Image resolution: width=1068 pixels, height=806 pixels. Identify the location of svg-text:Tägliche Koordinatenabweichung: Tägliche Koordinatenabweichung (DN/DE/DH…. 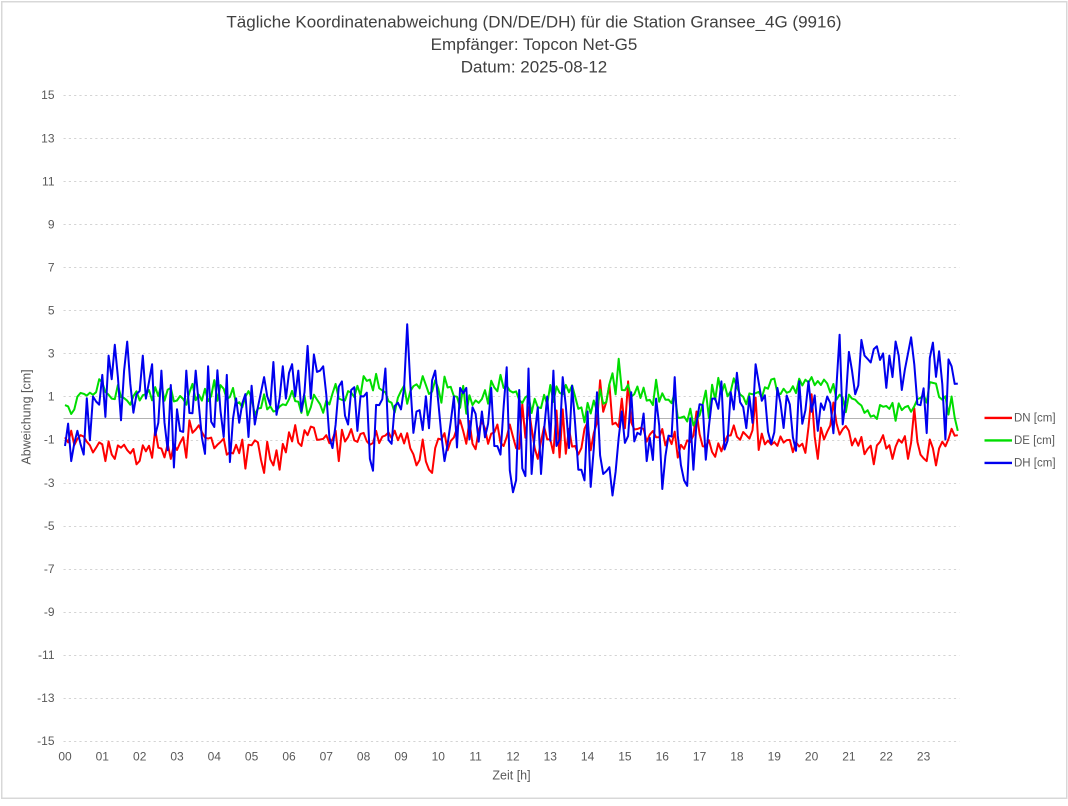
(533, 22).